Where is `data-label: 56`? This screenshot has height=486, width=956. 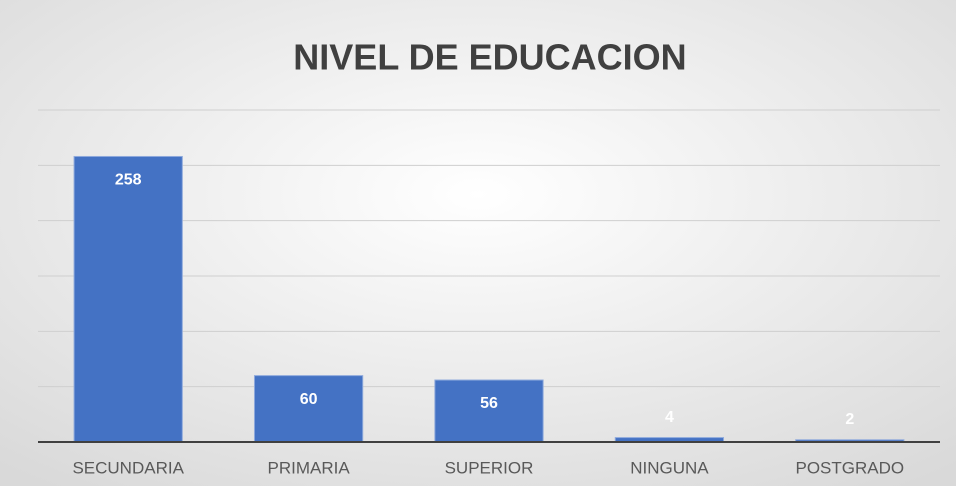 data-label: 56 is located at coordinates (489, 403).